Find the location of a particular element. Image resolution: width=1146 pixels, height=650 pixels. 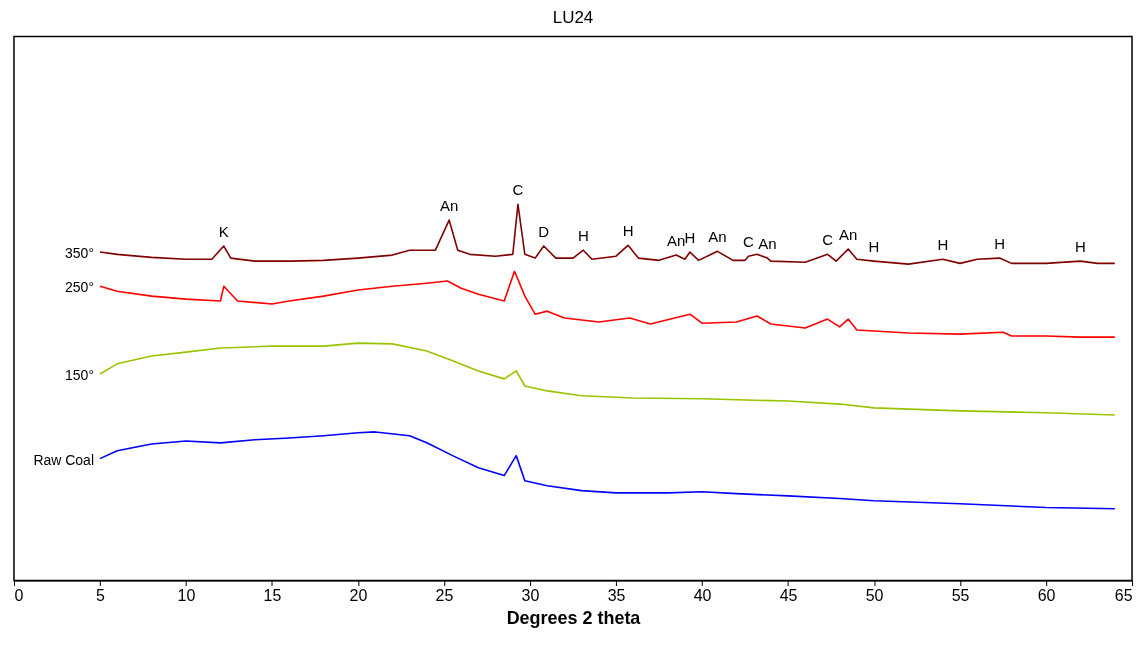

x-tick-label: 25 is located at coordinates (444, 595).